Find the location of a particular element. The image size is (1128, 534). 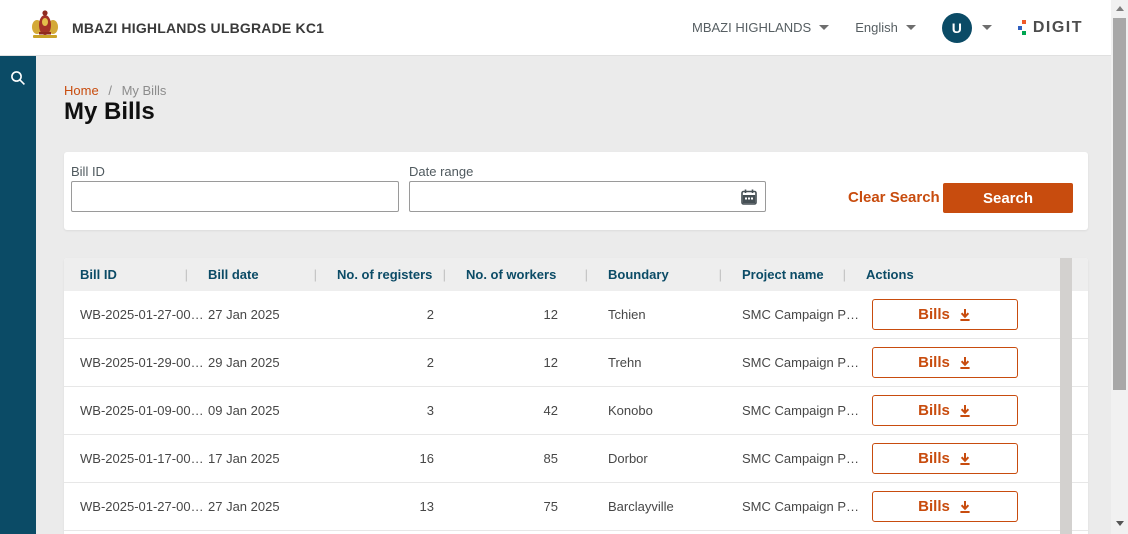

date-range-input is located at coordinates (587, 196).